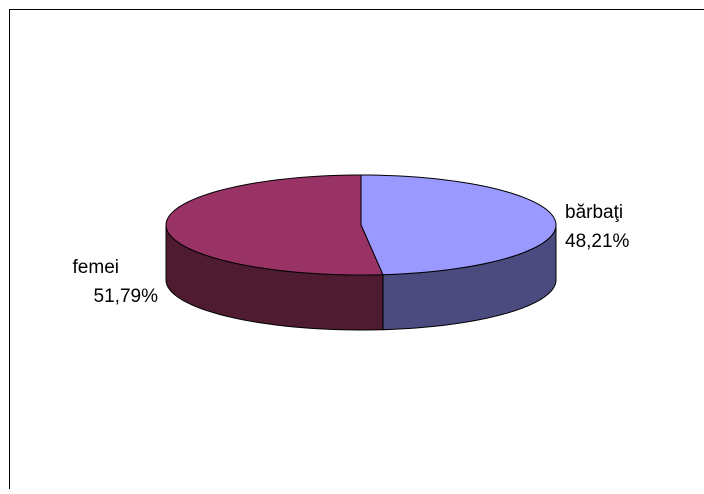 The width and height of the screenshot is (704, 494). What do you see at coordinates (361, 225) in the screenshot?
I see `pie-tops` at bounding box center [361, 225].